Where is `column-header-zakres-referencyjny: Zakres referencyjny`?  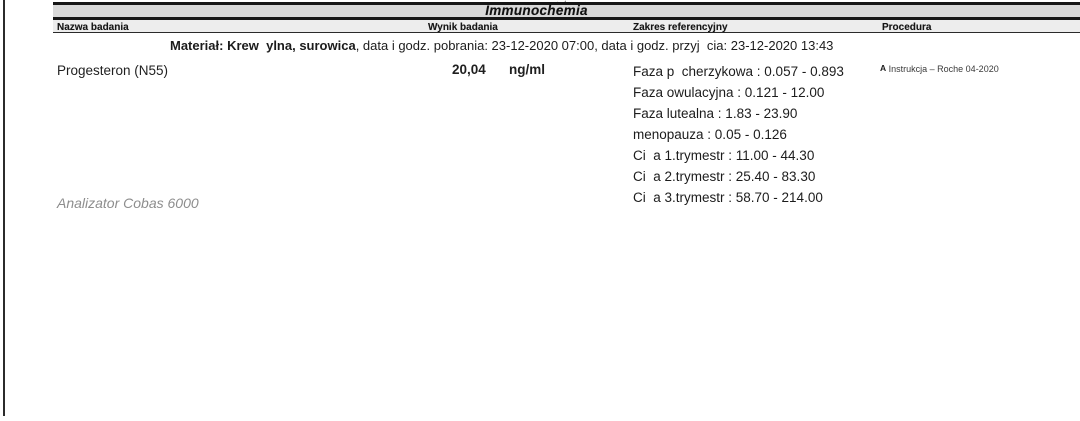
column-header-zakres-referencyjny: Zakres referencyjny is located at coordinates (680, 27).